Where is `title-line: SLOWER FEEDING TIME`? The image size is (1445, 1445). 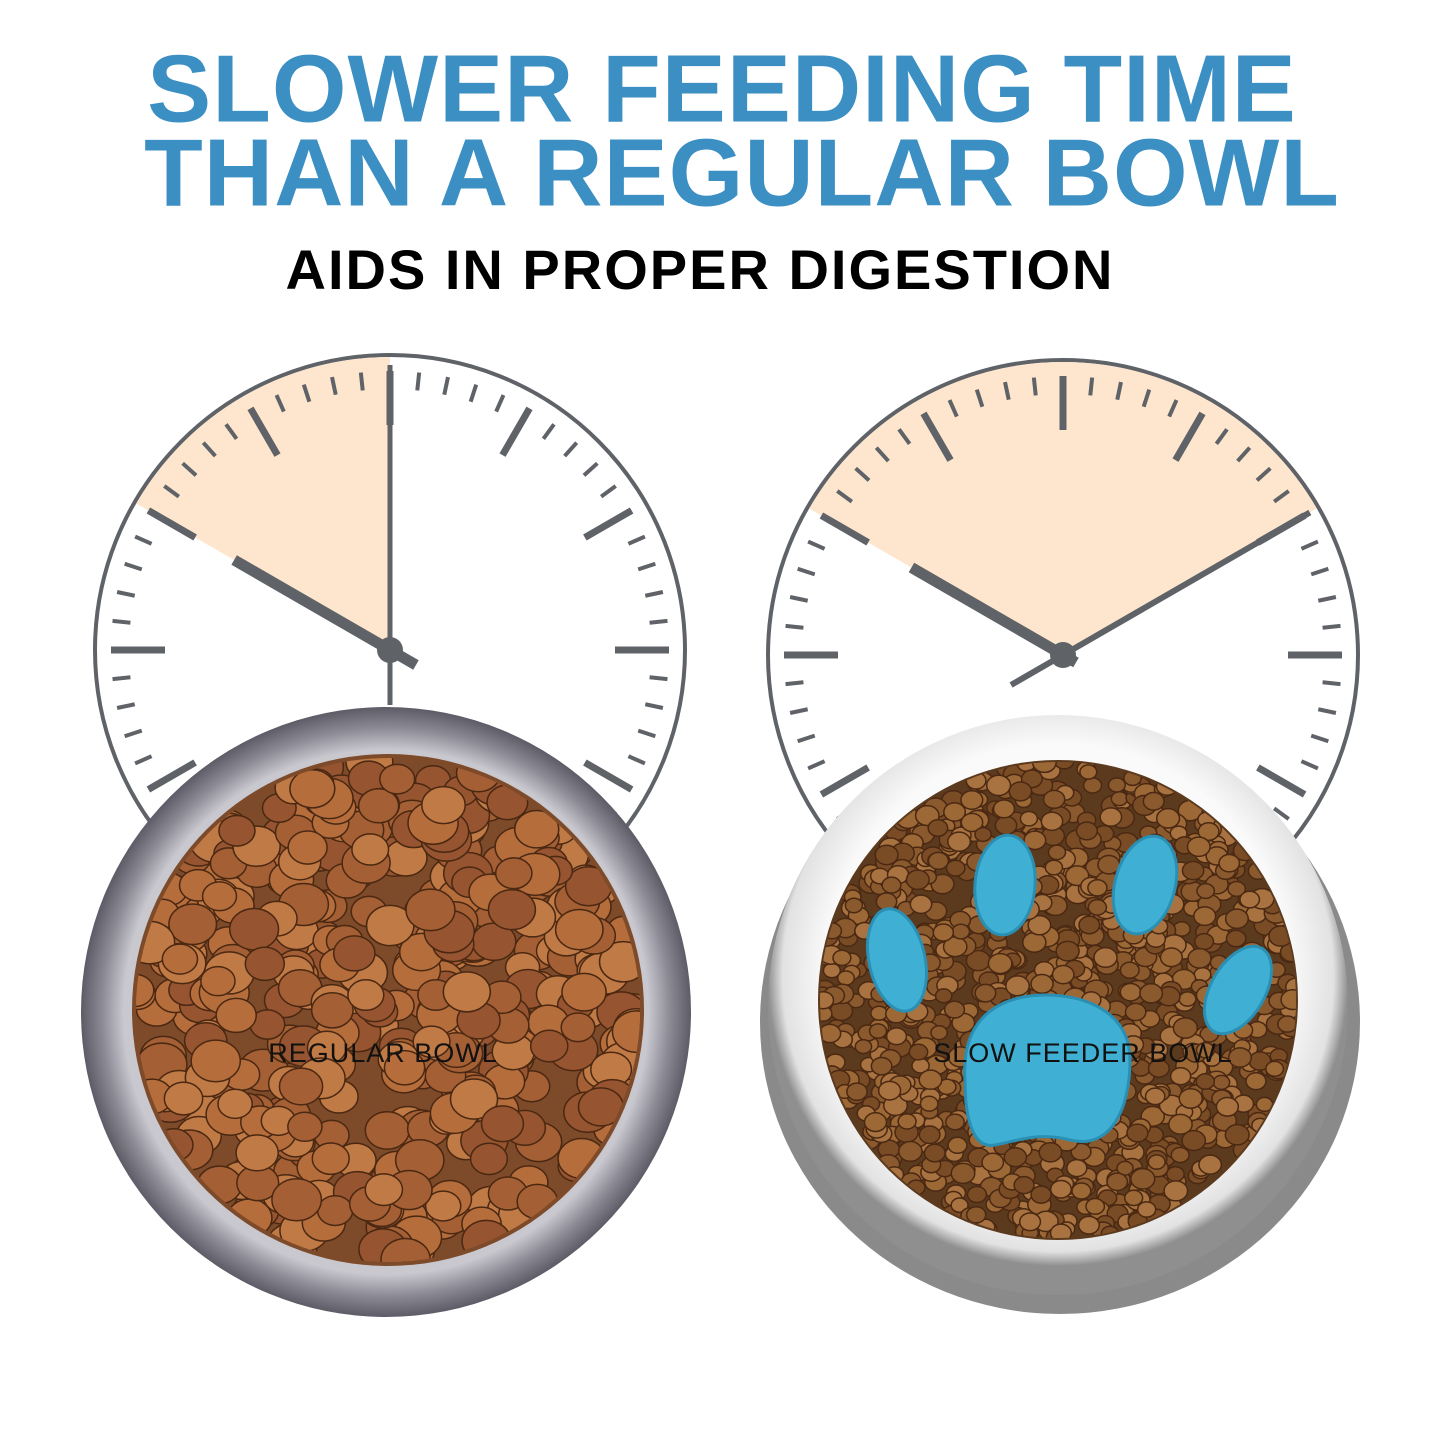 title-line: SLOWER FEEDING TIME is located at coordinates (722, 88).